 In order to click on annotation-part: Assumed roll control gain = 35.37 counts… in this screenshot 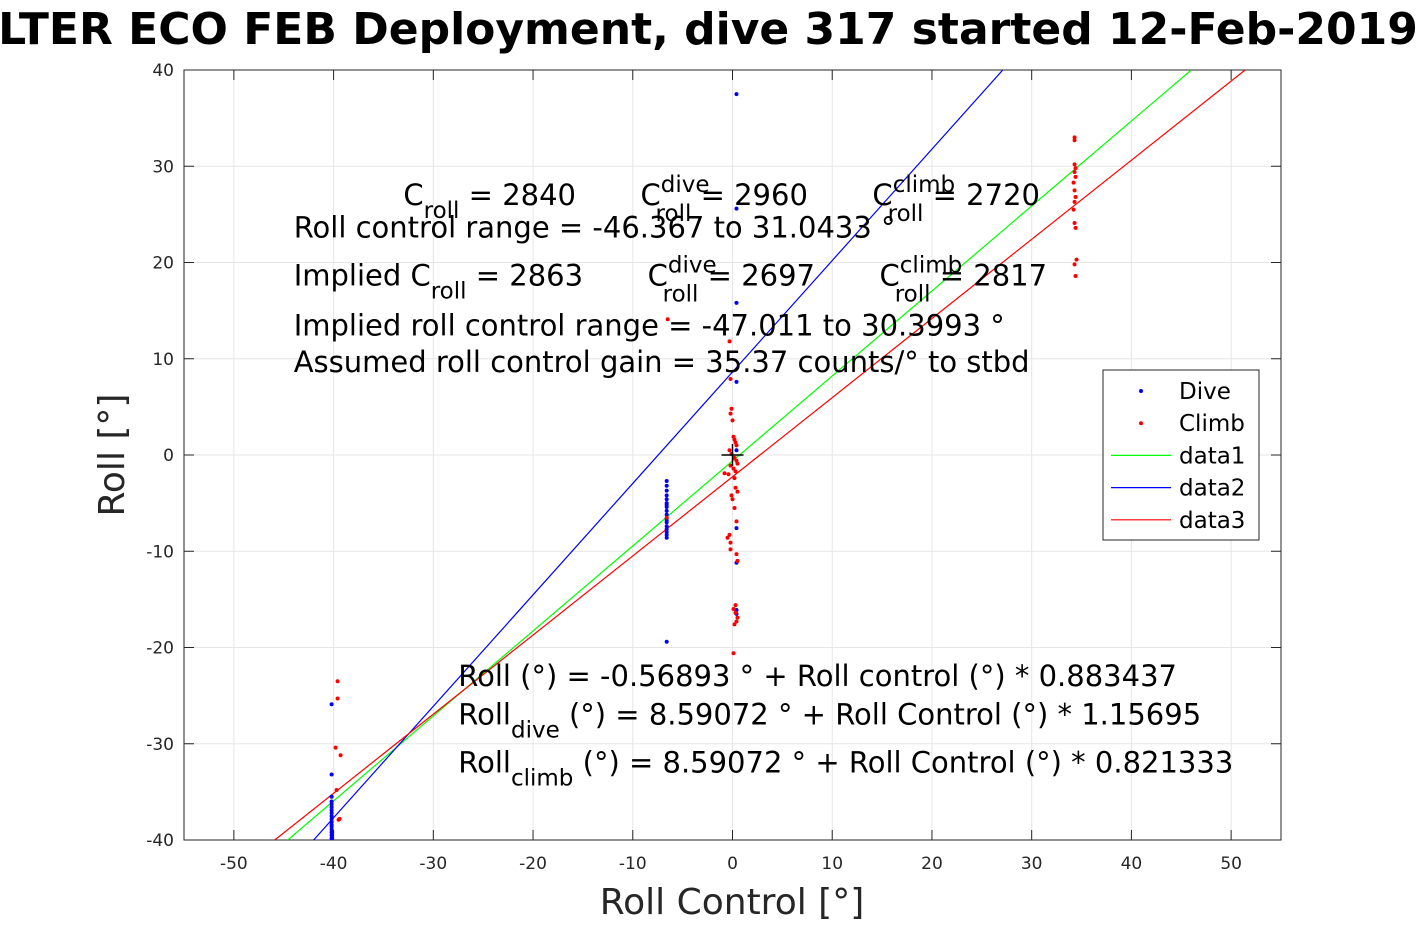, I will do `click(662, 362)`.